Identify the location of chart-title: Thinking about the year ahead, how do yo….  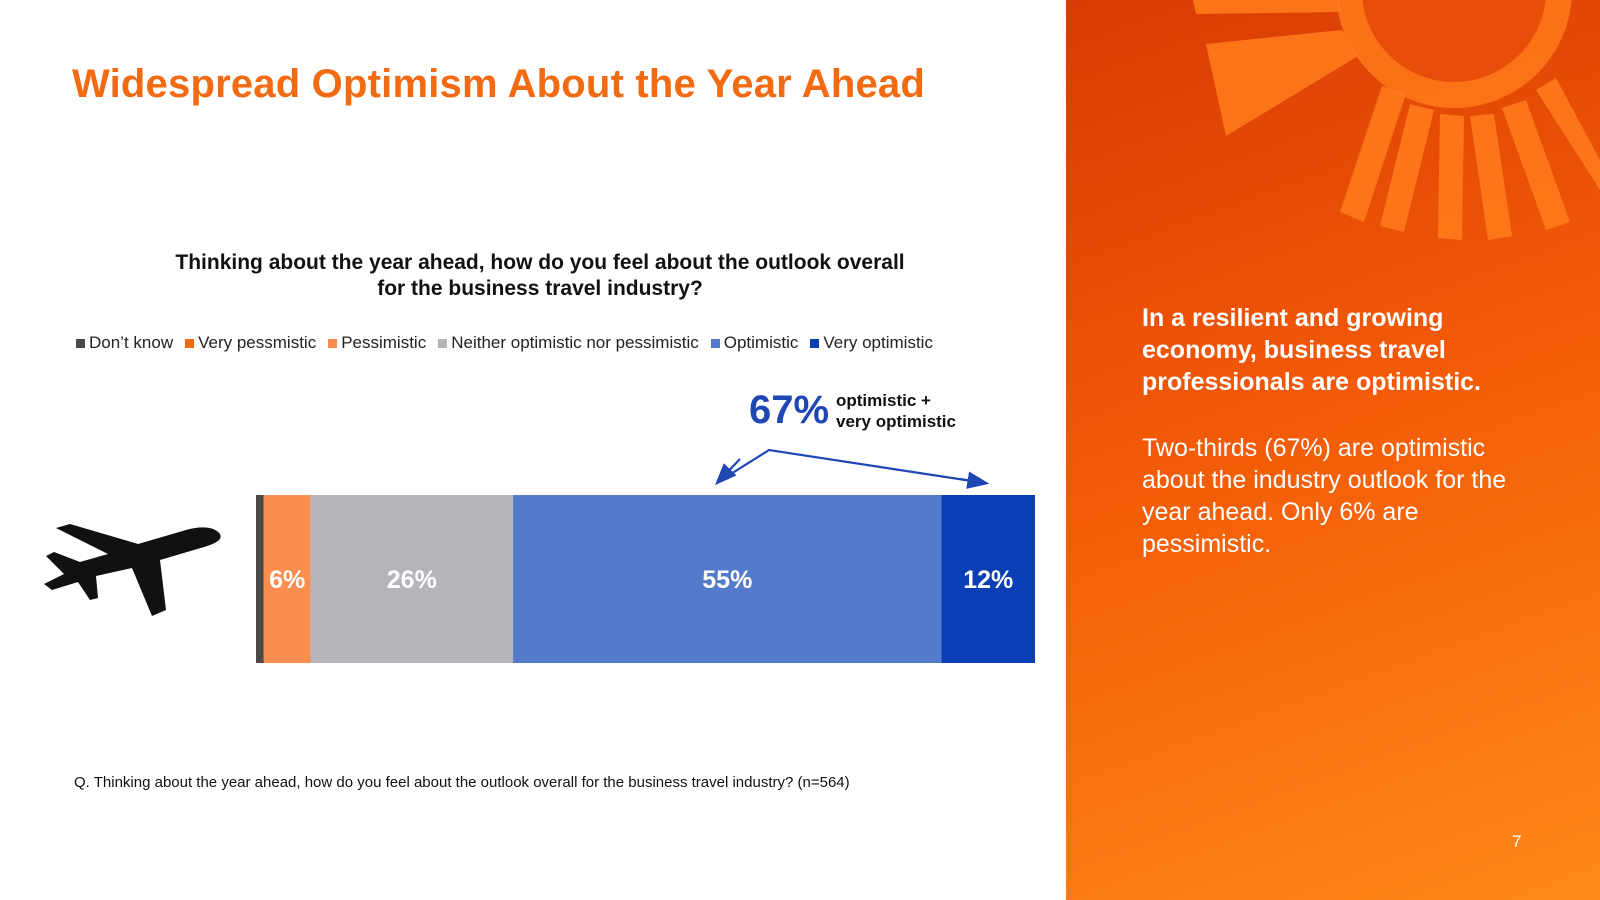
(540, 276).